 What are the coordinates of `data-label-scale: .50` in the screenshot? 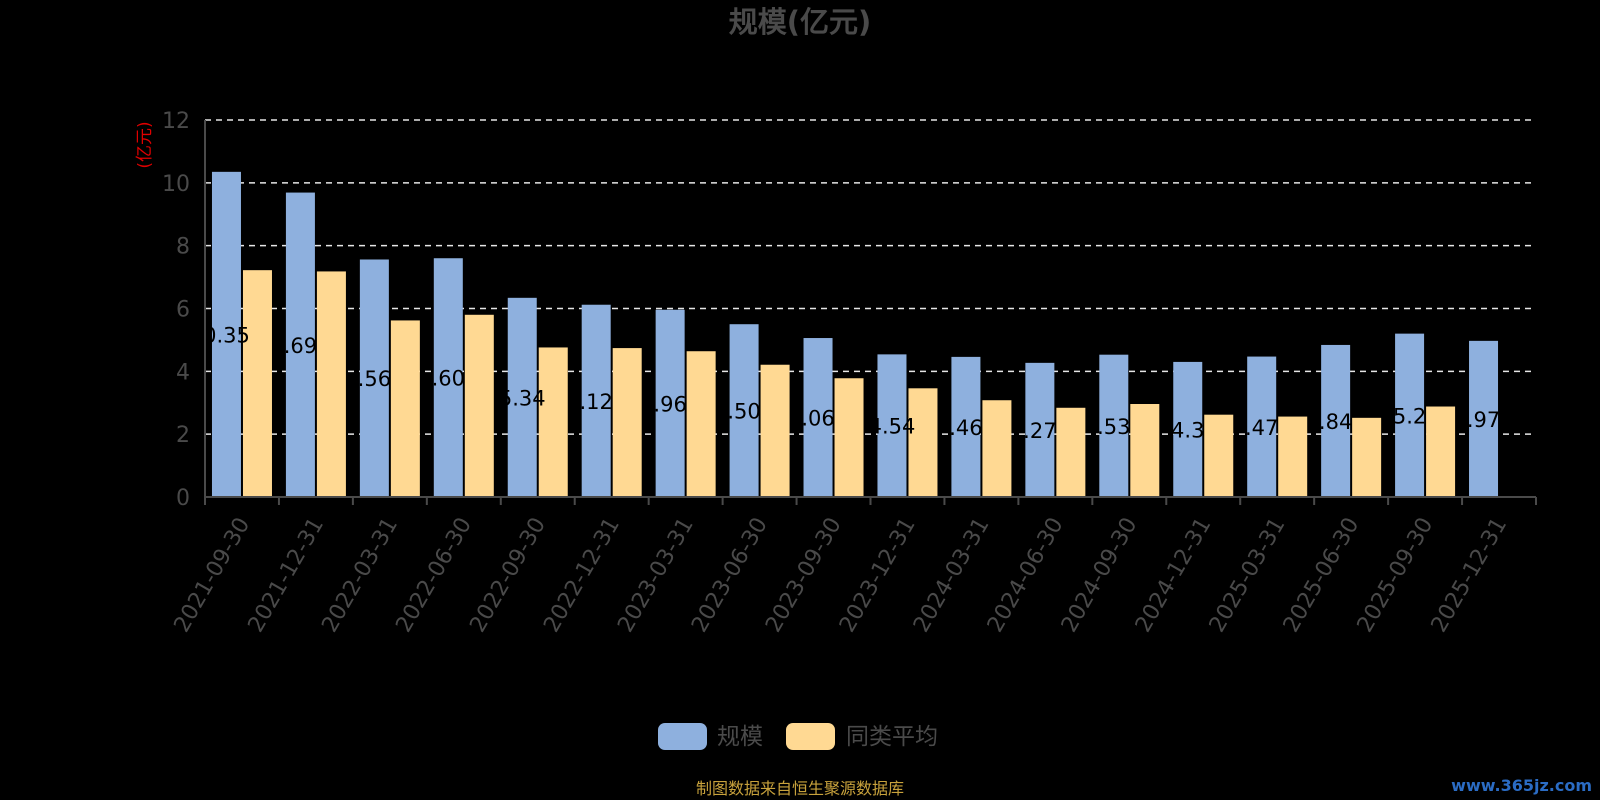 It's located at (743, 412).